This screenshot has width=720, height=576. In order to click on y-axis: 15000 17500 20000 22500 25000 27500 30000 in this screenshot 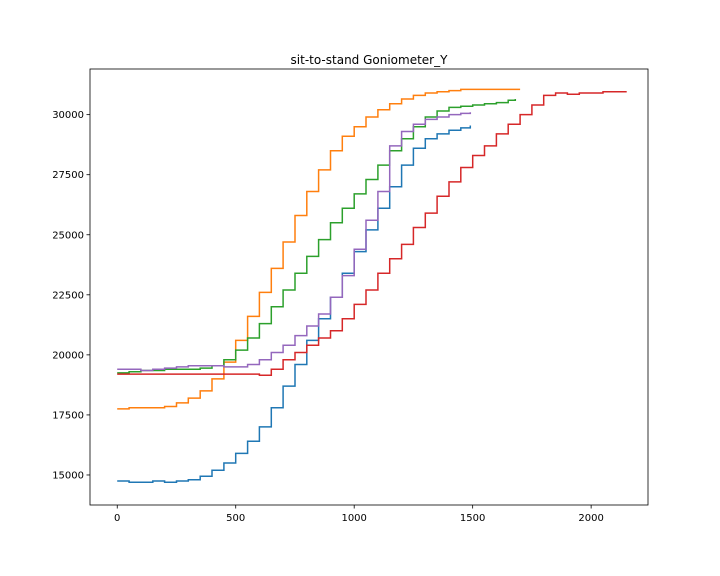, I will do `click(71, 295)`.